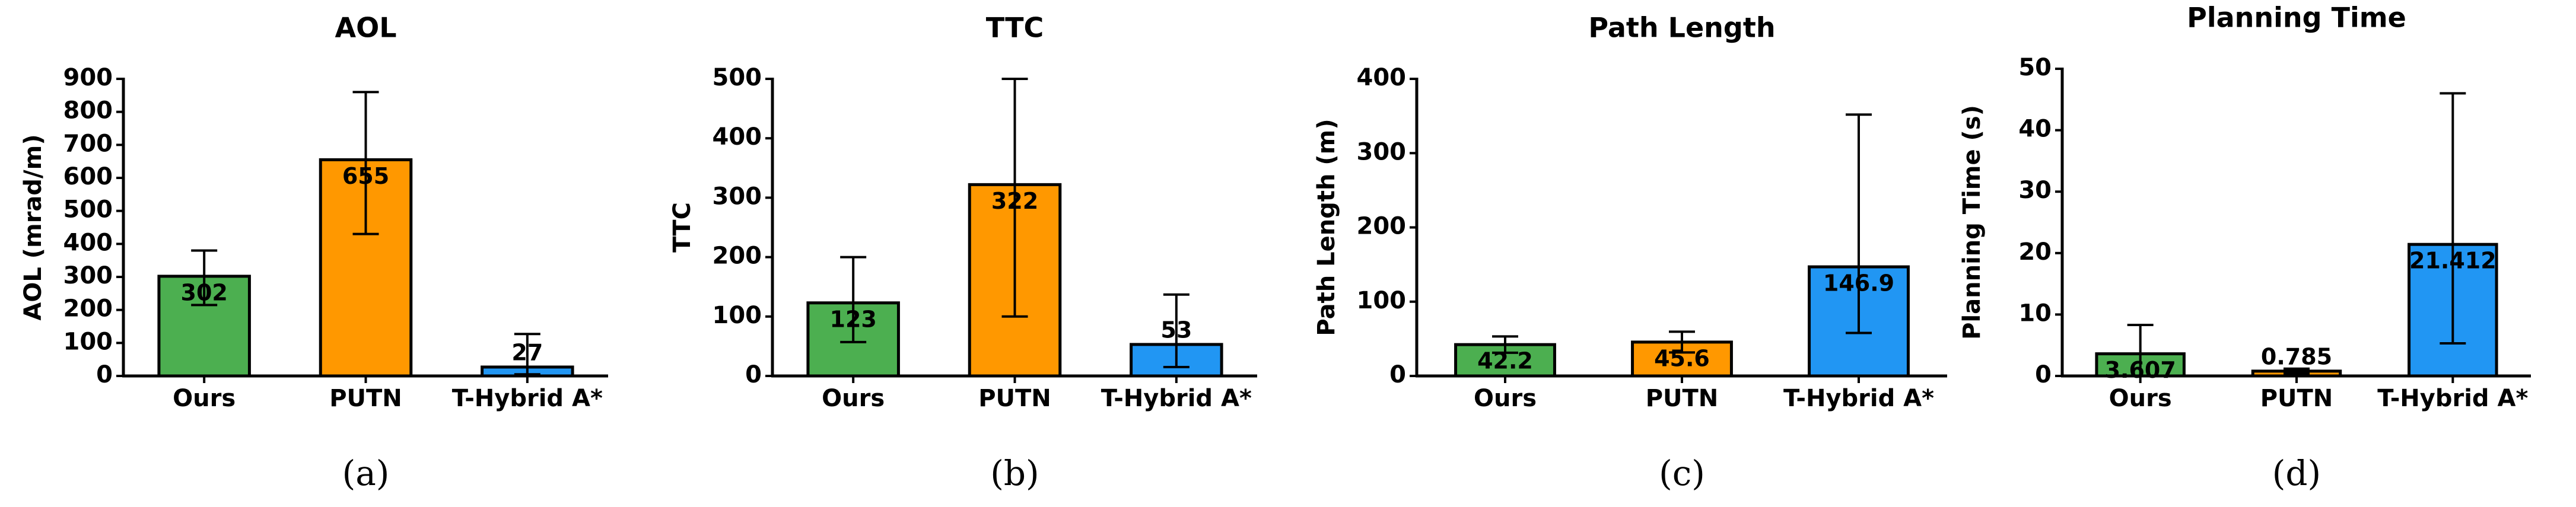 The width and height of the screenshot is (2576, 507). I want to click on chart-title: TTC, so click(1015, 28).